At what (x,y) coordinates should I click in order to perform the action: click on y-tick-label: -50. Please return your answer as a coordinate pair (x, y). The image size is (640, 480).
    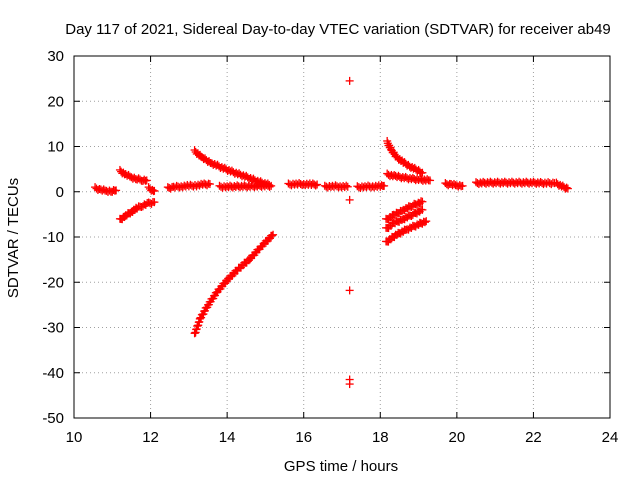
    Looking at the image, I should click on (53, 418).